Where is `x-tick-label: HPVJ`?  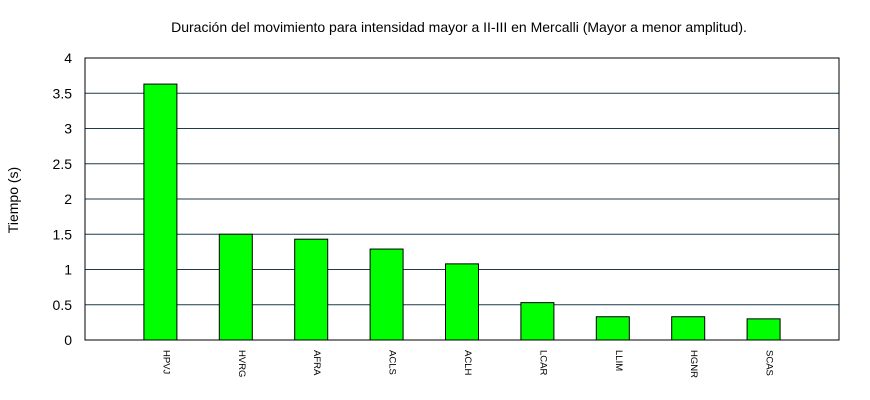
x-tick-label: HPVJ is located at coordinates (165, 362).